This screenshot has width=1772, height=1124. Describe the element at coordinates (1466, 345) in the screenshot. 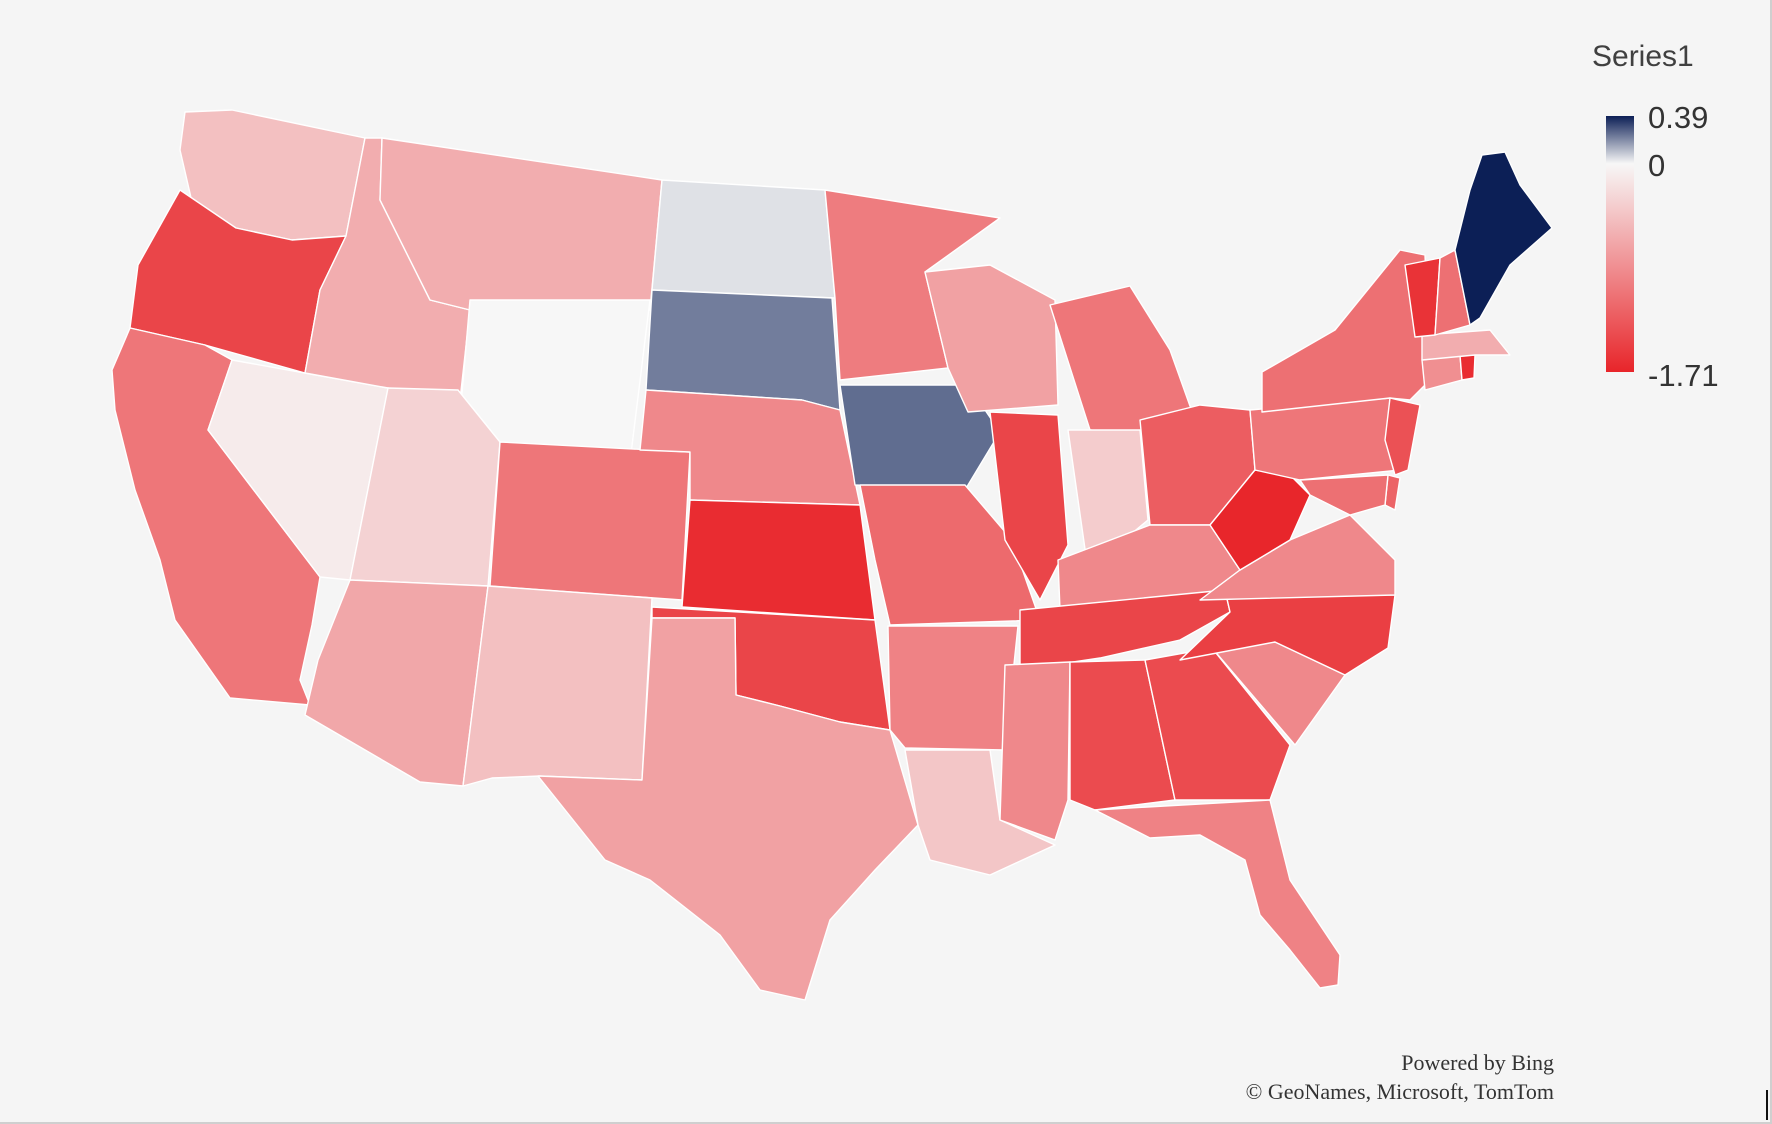

I see `state-massachusetts` at that location.